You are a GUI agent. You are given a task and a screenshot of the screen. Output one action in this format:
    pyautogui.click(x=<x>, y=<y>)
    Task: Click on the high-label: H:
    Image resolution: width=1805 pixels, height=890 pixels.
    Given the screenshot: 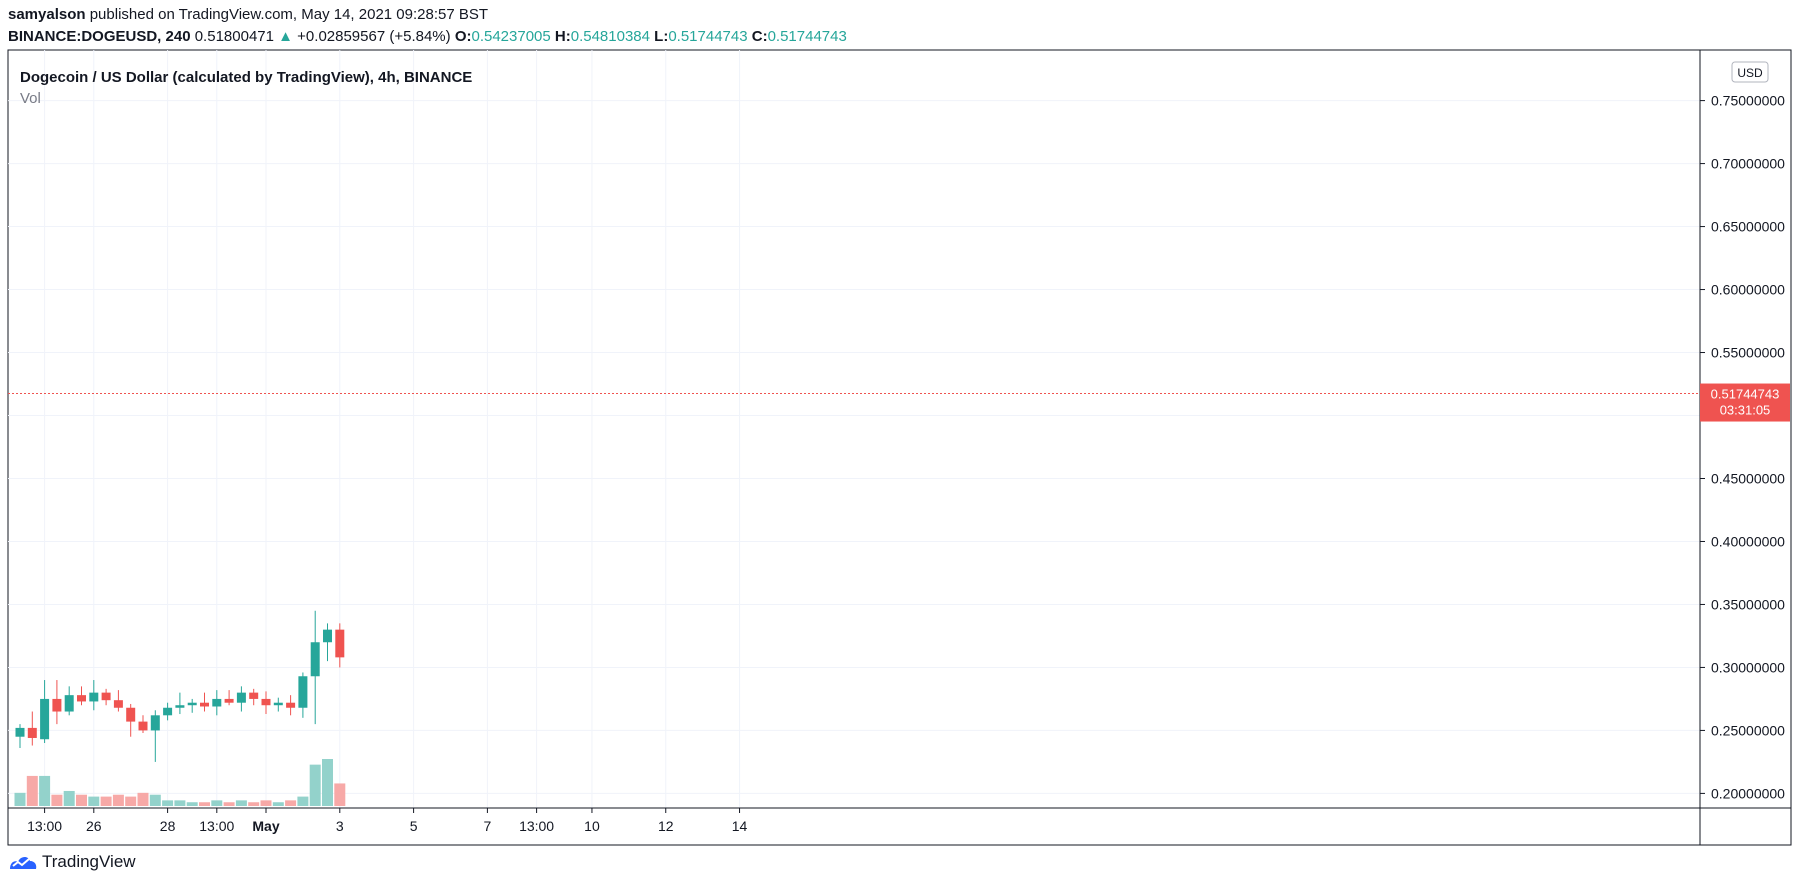 What is the action you would take?
    pyautogui.click(x=562, y=36)
    